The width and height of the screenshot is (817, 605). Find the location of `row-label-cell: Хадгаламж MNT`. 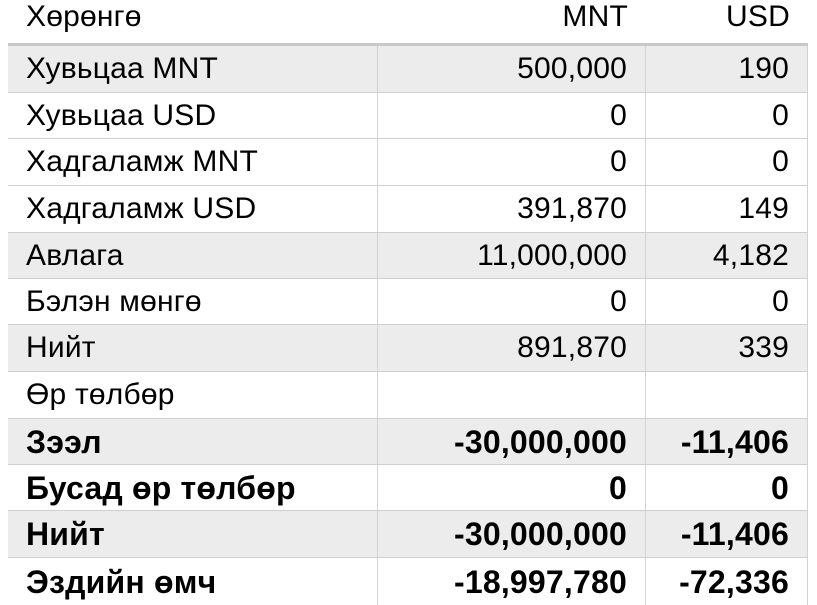

row-label-cell: Хадгаламж MNT is located at coordinates (193, 162).